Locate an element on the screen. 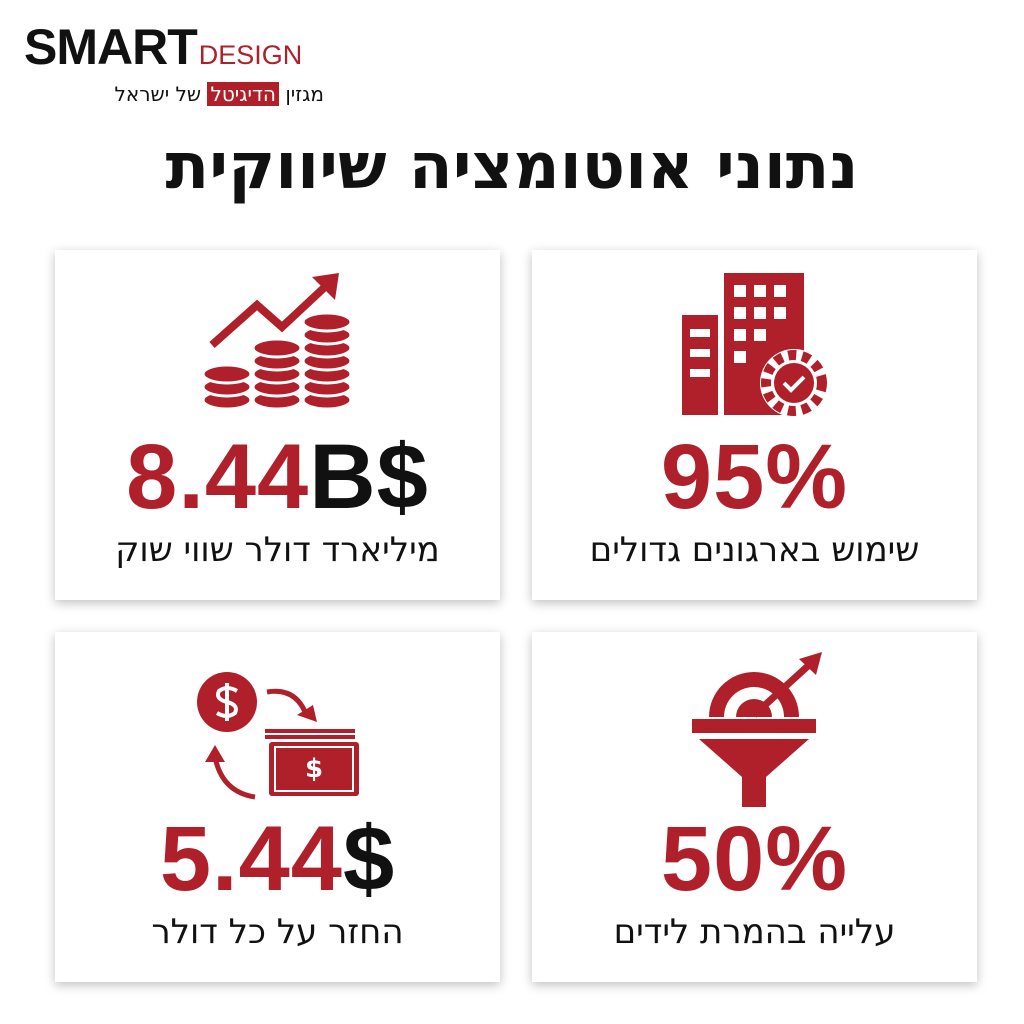  tagline-start: מגזין is located at coordinates (304, 94).